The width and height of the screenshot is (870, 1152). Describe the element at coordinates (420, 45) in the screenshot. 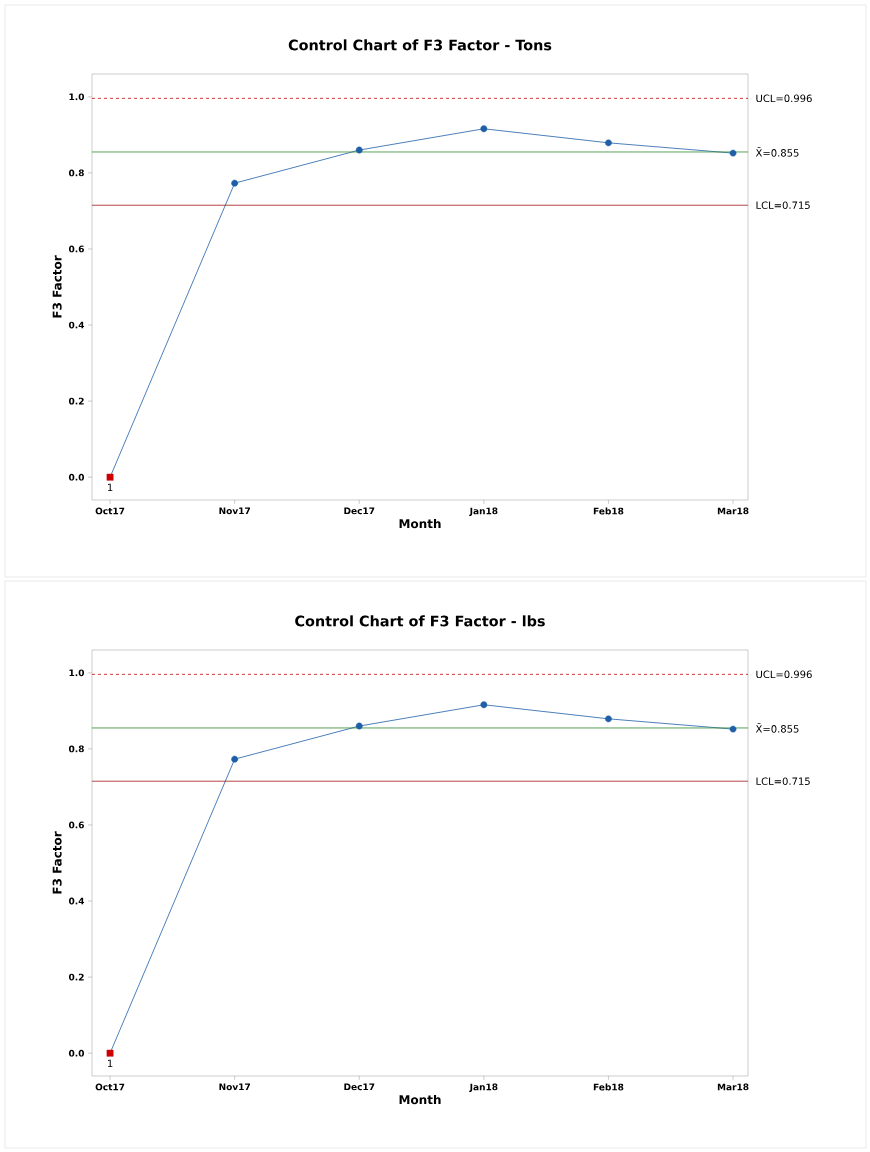

I see `chart-title: Control Chart of F3 Factor - Tons` at that location.